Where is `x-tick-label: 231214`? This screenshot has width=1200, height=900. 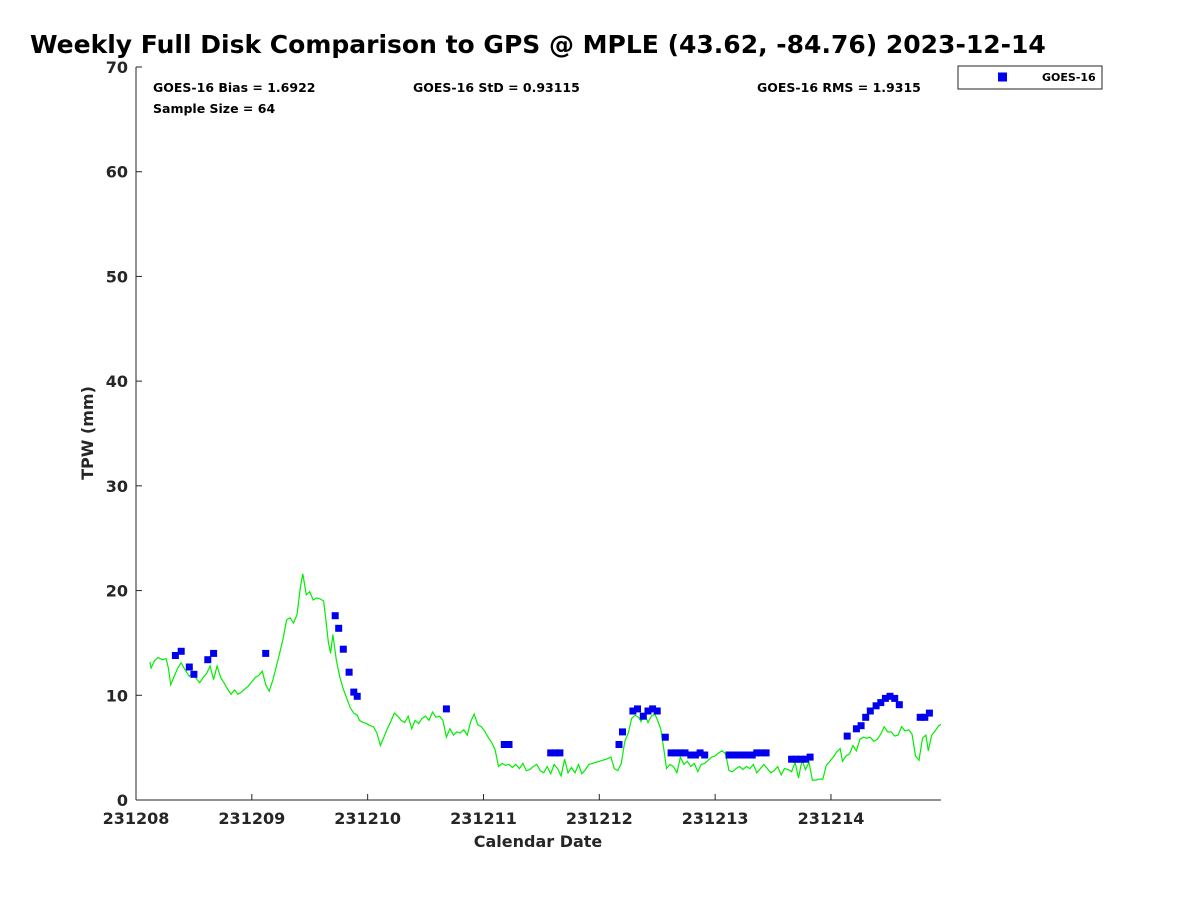 x-tick-label: 231214 is located at coordinates (831, 818).